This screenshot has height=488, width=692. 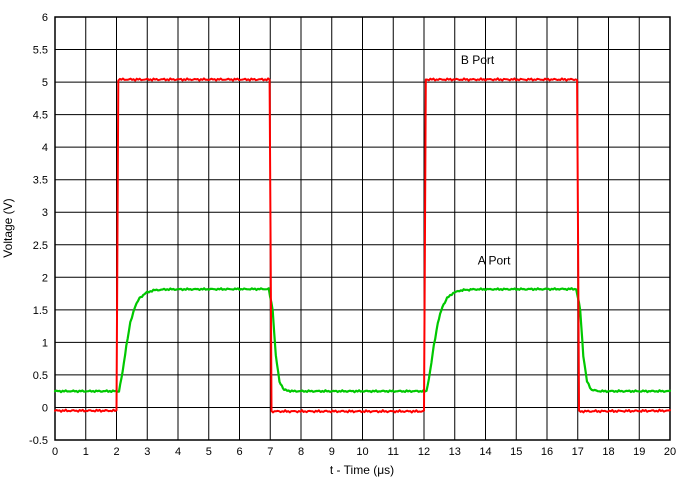 What do you see at coordinates (209, 452) in the screenshot?
I see `x-tick-label: 5` at bounding box center [209, 452].